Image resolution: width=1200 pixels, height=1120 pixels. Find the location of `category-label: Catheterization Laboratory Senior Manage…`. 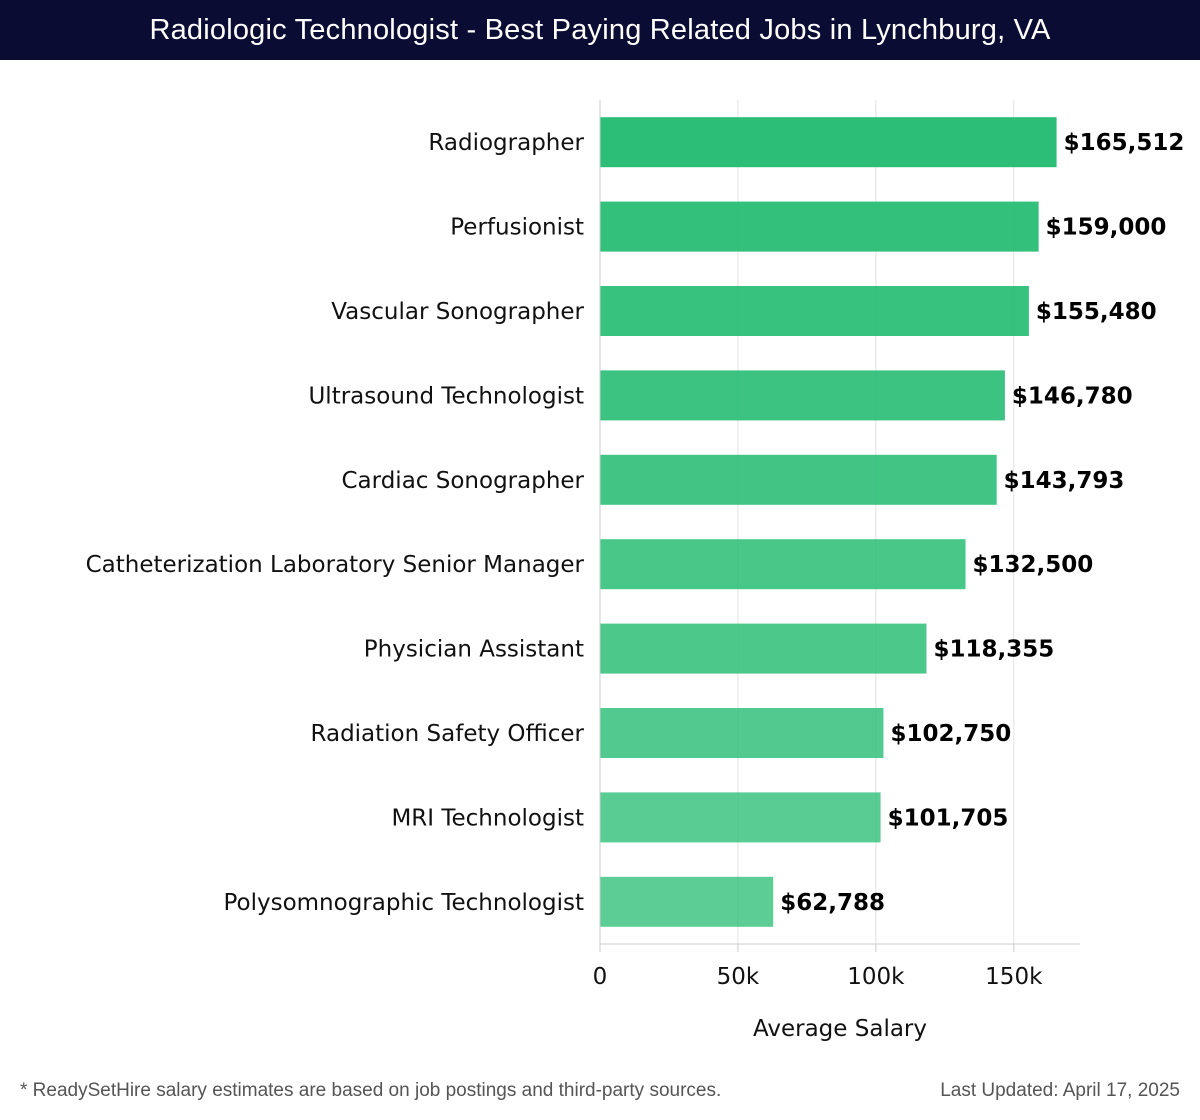

category-label: Catheterization Laboratory Senior Manage… is located at coordinates (335, 565).